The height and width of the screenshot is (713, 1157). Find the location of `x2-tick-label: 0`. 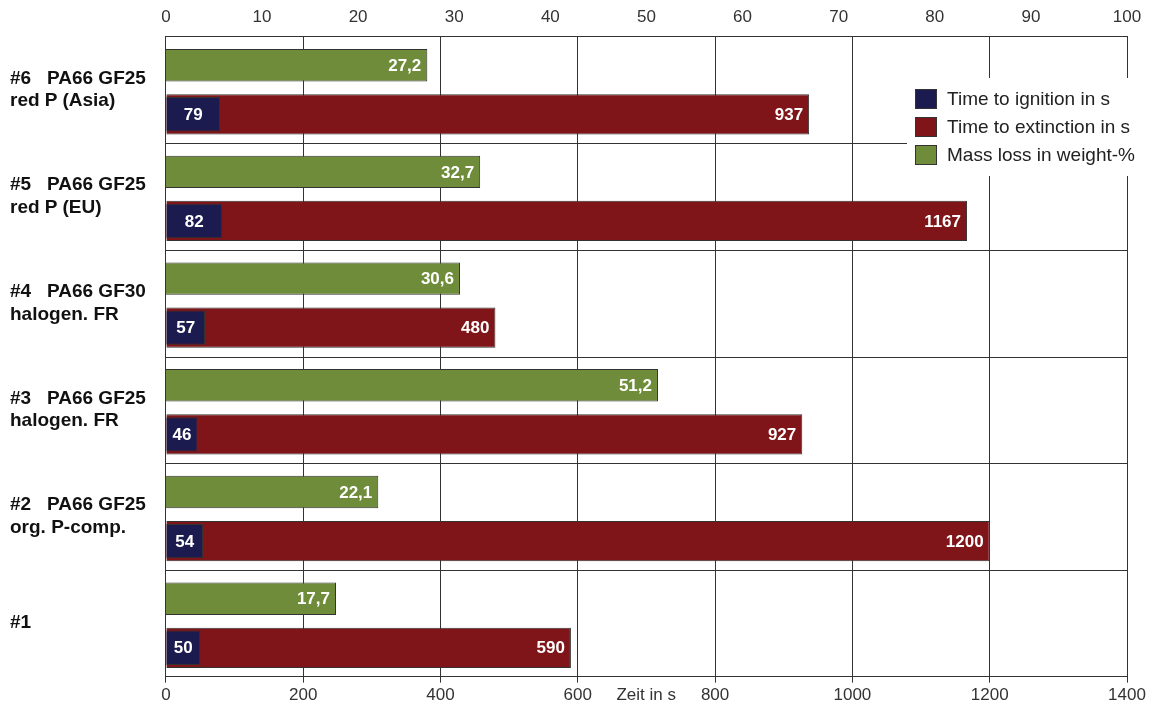

x2-tick-label: 0 is located at coordinates (166, 16).